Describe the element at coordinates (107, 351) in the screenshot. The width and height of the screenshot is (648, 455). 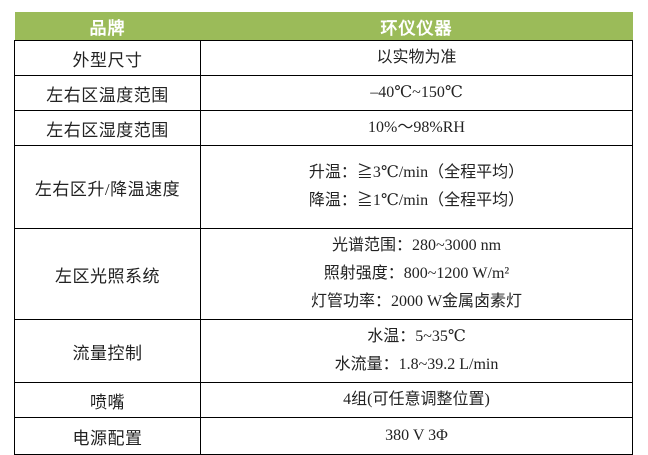
I see `row-label: 流量控制` at that location.